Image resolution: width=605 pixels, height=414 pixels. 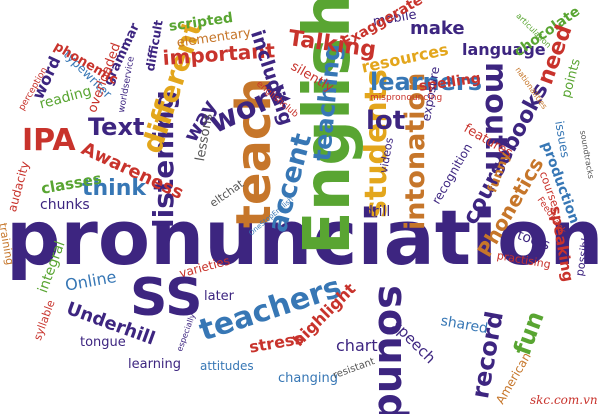 I want to click on word-soundtracks: soundtracks, so click(x=587, y=154).